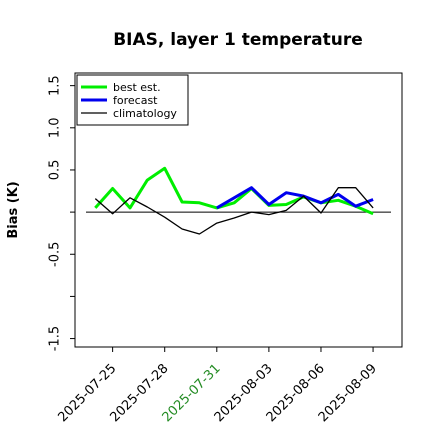 Image resolution: width=440 pixels, height=440 pixels. I want to click on chart-title: BIAS, layer 1 temperature, so click(238, 40).